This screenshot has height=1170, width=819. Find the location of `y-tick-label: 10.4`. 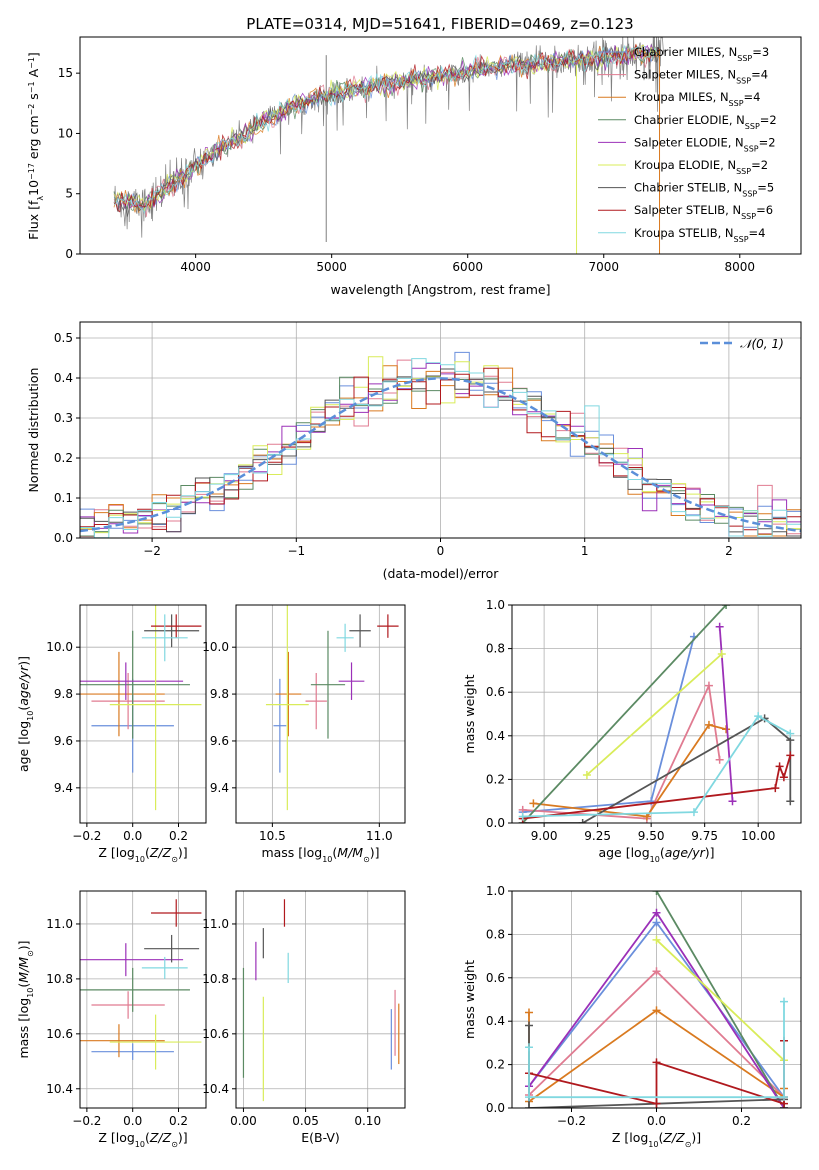

y-tick-label: 10.4 is located at coordinates (215, 1089).